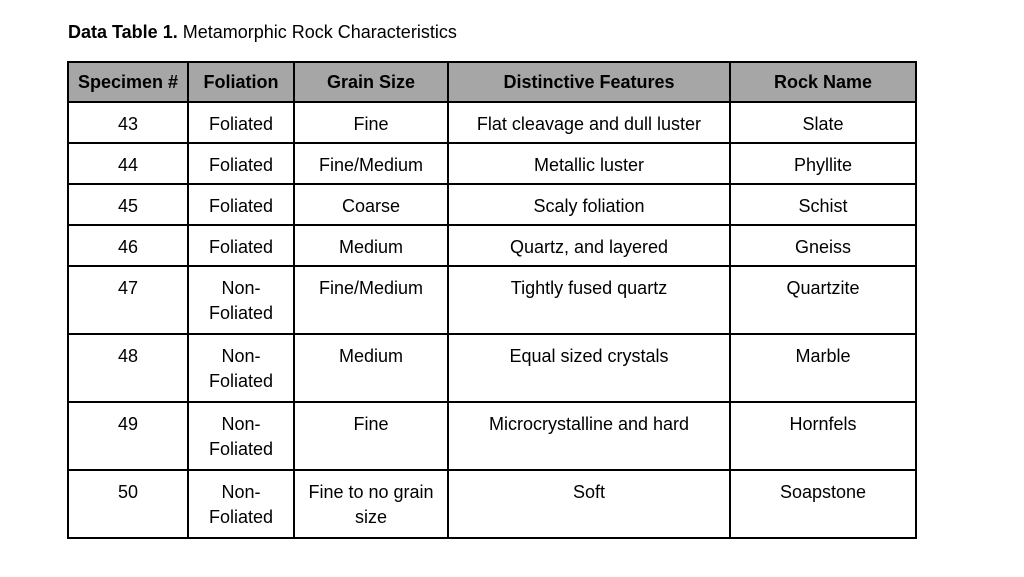  Describe the element at coordinates (128, 504) in the screenshot. I see `cell-specimen: 50` at that location.